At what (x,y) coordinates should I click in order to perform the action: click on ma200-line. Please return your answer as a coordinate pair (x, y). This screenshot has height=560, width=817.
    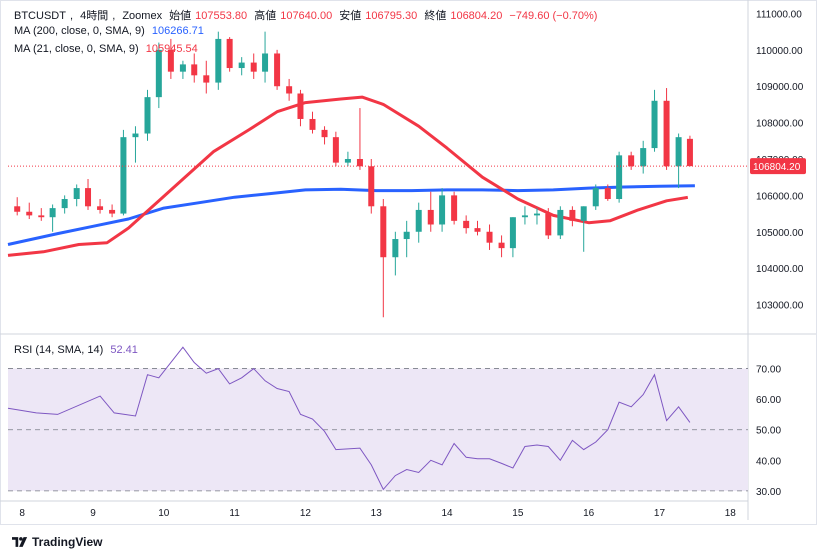
    Looking at the image, I should click on (351, 215).